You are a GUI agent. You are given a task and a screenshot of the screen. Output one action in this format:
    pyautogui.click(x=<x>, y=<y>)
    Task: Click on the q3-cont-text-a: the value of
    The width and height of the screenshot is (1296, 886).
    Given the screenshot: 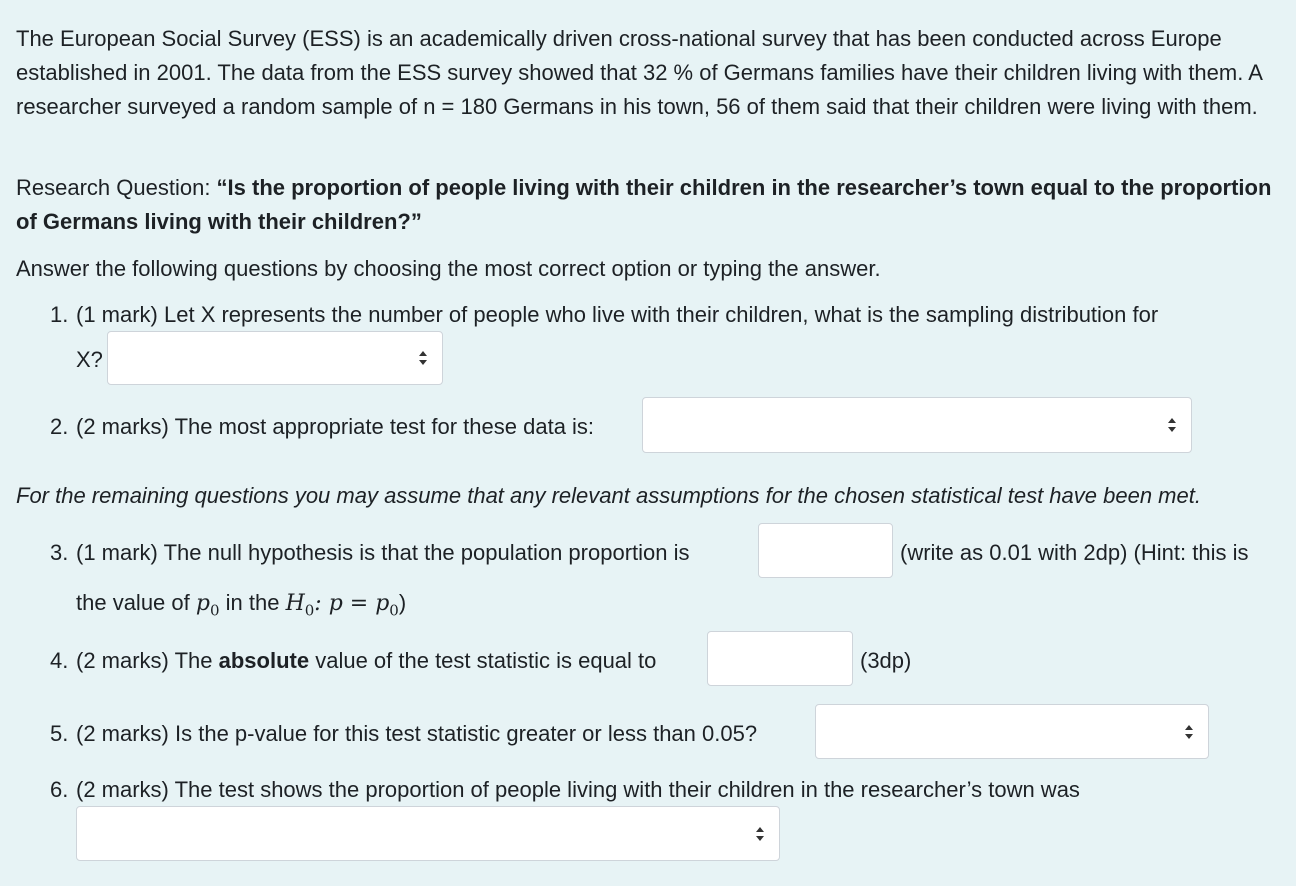 What is the action you would take?
    pyautogui.click(x=136, y=602)
    